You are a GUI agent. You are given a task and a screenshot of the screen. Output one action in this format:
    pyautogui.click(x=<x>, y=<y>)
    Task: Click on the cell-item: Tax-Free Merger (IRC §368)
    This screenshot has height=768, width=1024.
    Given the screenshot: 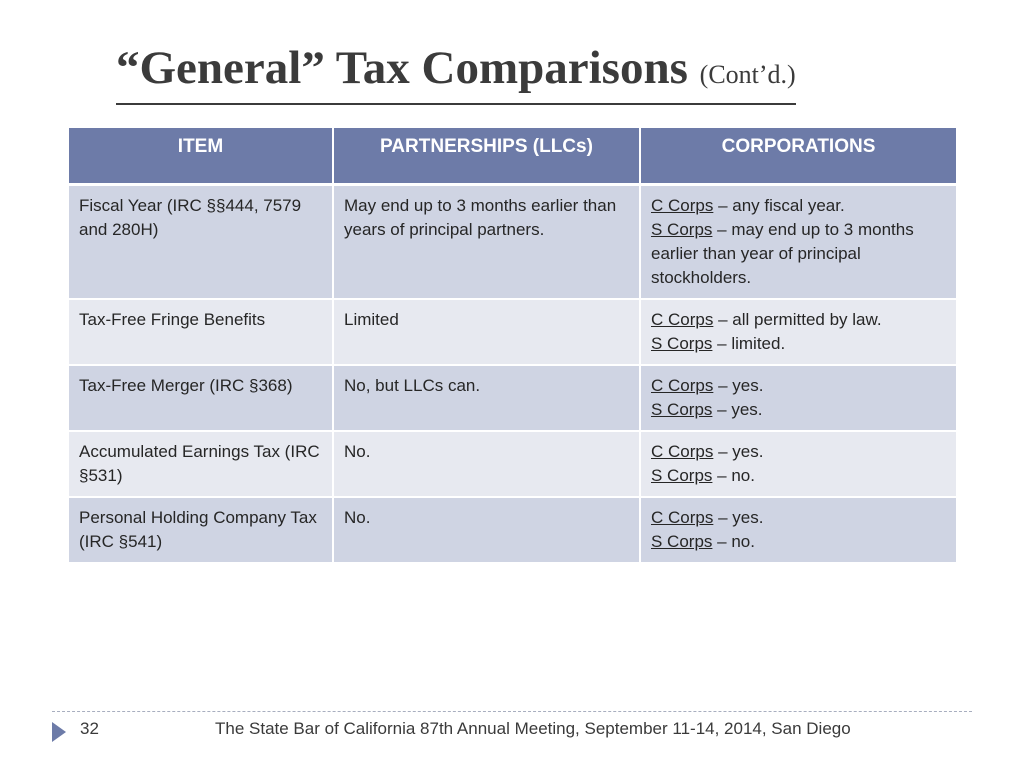 What is the action you would take?
    pyautogui.click(x=201, y=398)
    